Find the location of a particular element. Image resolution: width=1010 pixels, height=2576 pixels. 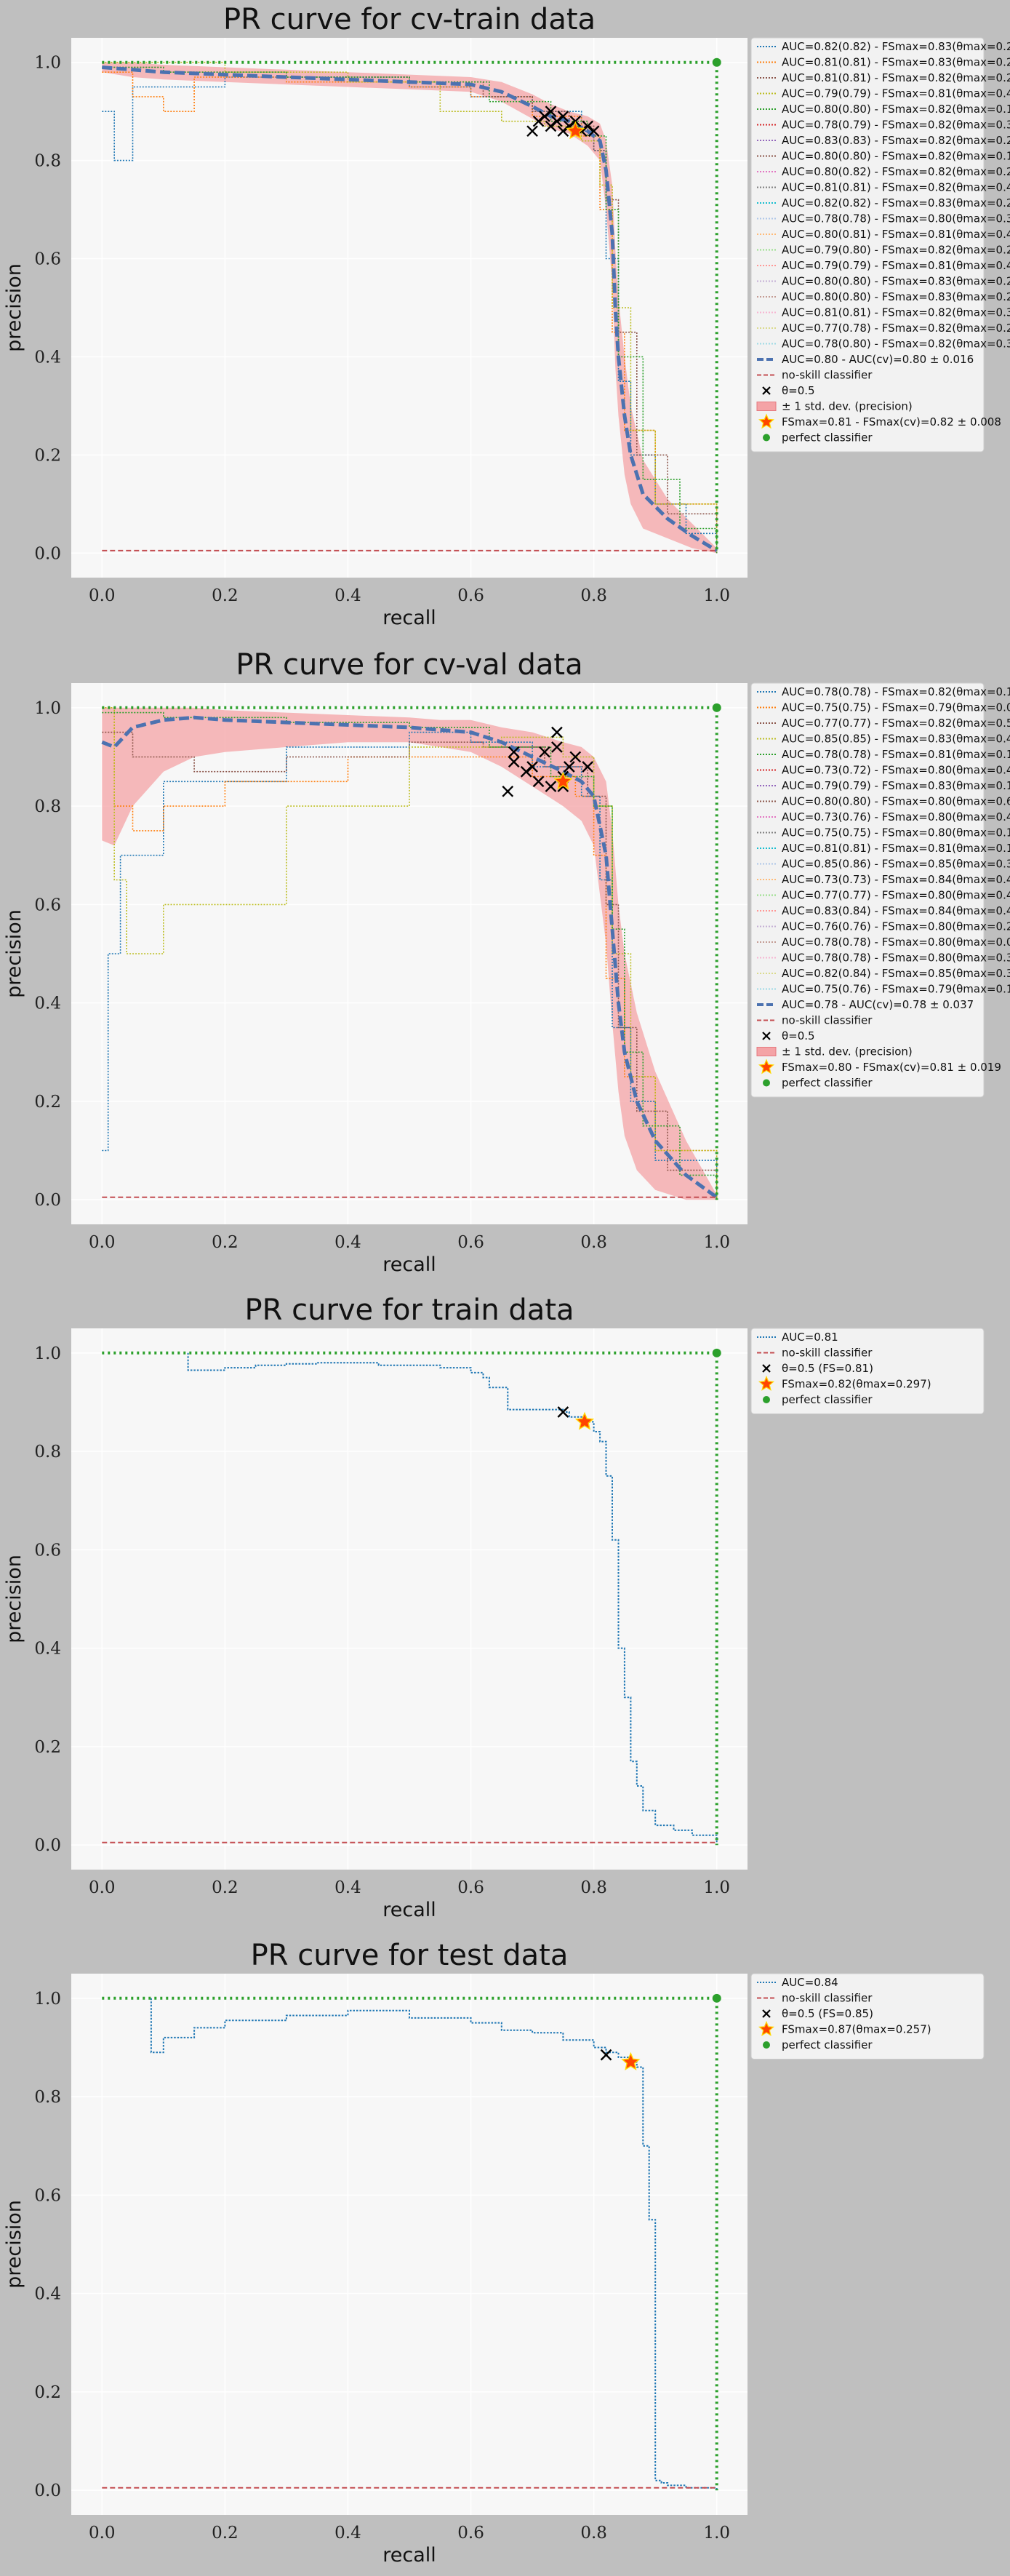

pr-curve is located at coordinates (434, 2244).